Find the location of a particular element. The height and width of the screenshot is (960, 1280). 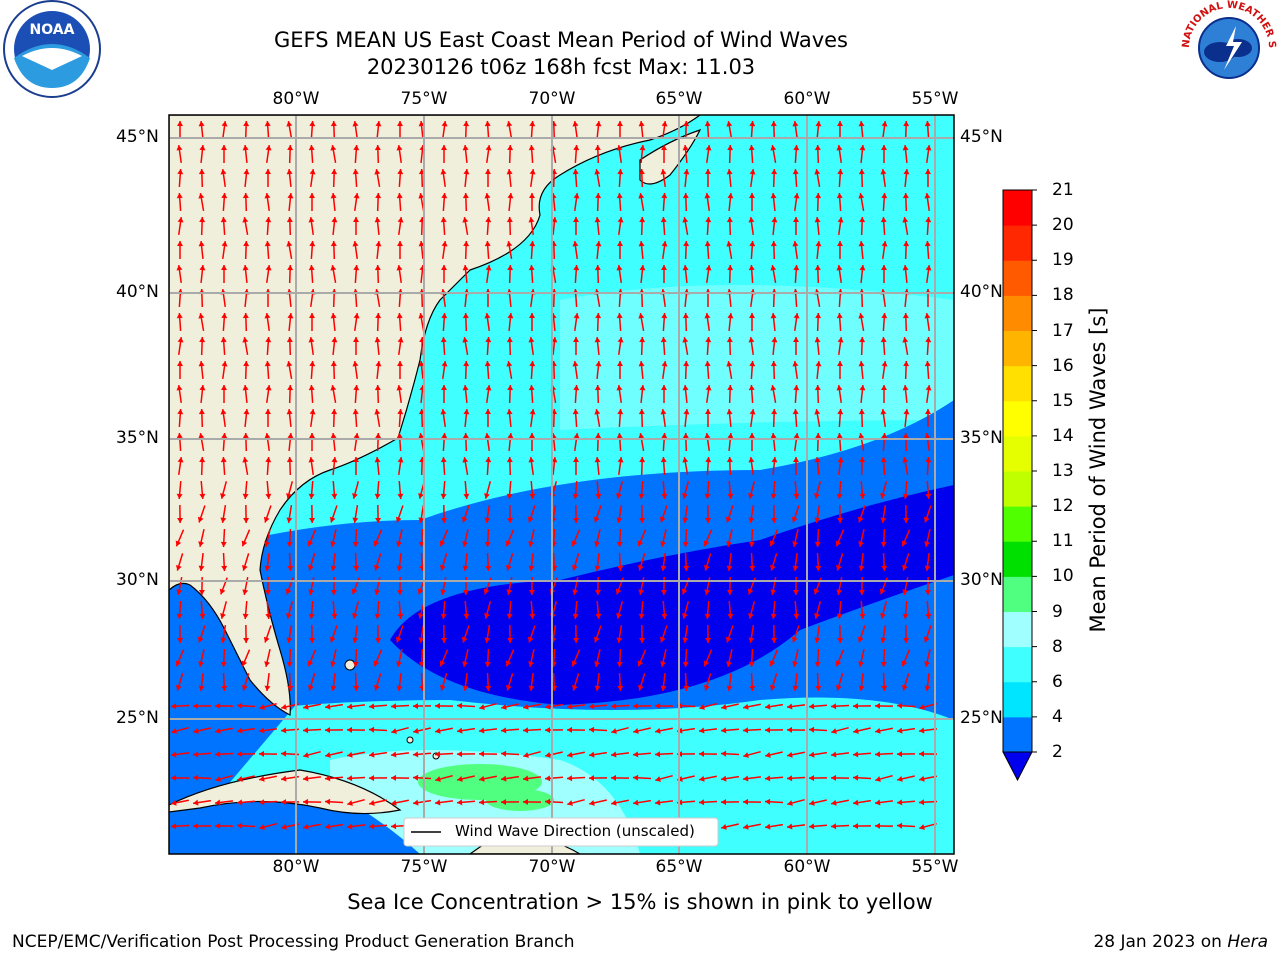

colorbar-tick-label: 19 is located at coordinates (1063, 260).